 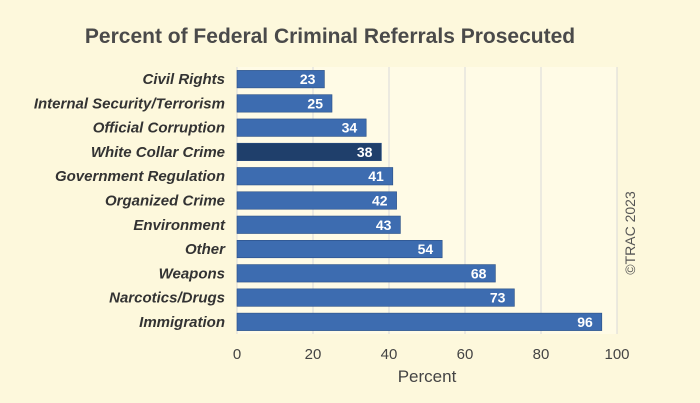 What do you see at coordinates (179, 225) in the screenshot?
I see `category-label: Environment` at bounding box center [179, 225].